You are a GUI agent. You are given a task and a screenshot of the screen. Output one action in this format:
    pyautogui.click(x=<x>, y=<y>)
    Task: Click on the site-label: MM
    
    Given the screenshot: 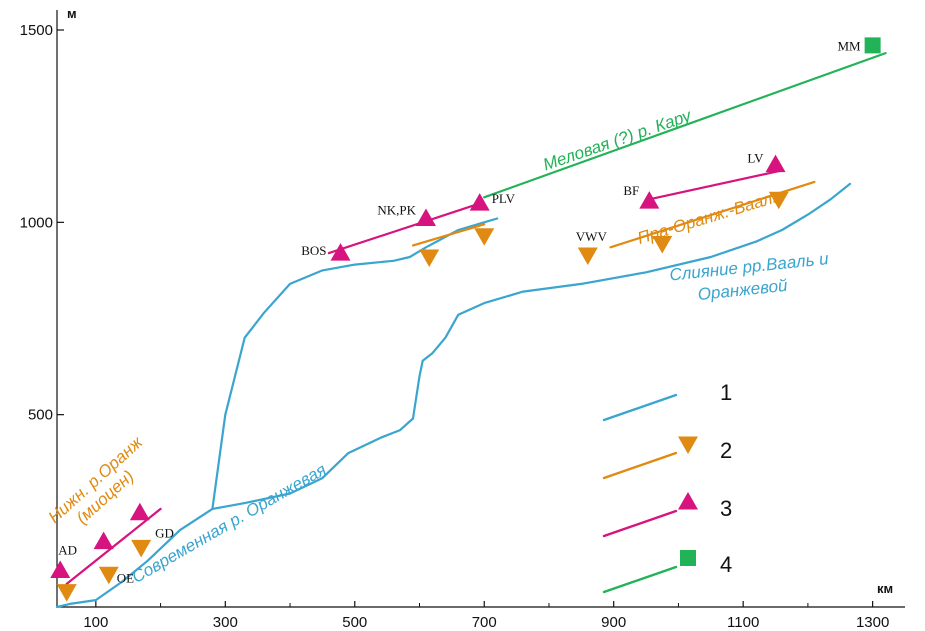 What is the action you would take?
    pyautogui.click(x=850, y=45)
    